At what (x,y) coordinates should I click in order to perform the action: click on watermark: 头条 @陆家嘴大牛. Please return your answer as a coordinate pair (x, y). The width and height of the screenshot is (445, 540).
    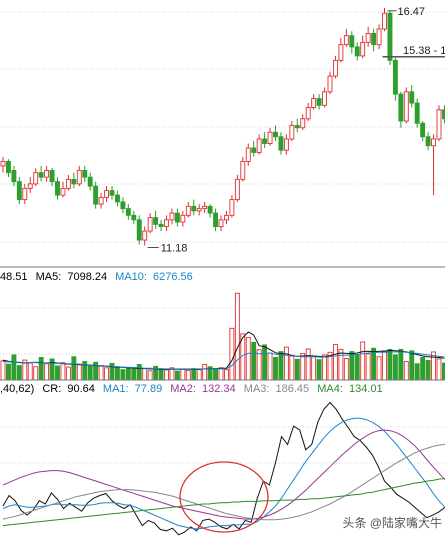
    Looking at the image, I should click on (392, 522).